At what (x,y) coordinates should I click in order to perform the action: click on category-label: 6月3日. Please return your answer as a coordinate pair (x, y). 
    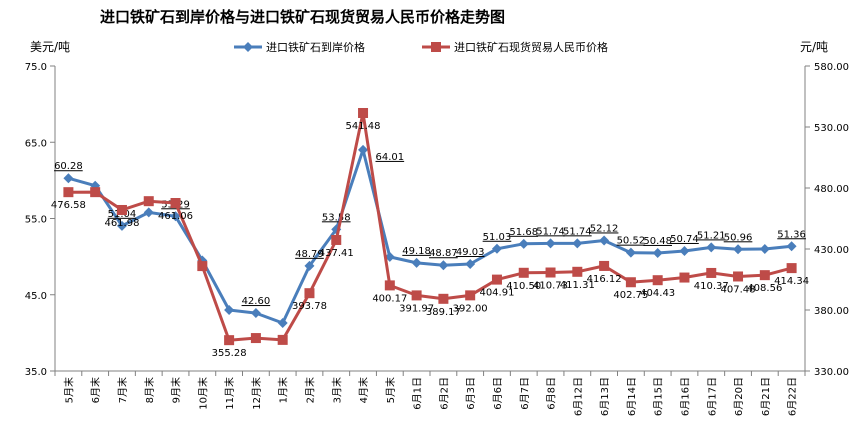
    Looking at the image, I should click on (471, 393).